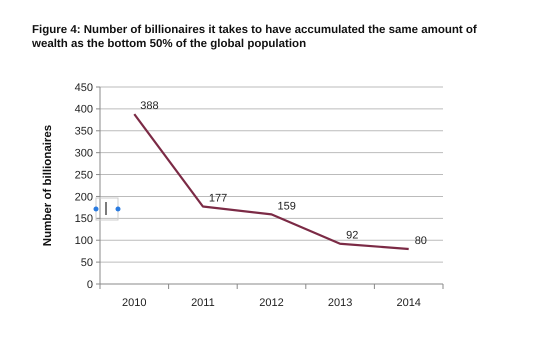  Describe the element at coordinates (287, 206) in the screenshot. I see `data-label: 159` at that location.